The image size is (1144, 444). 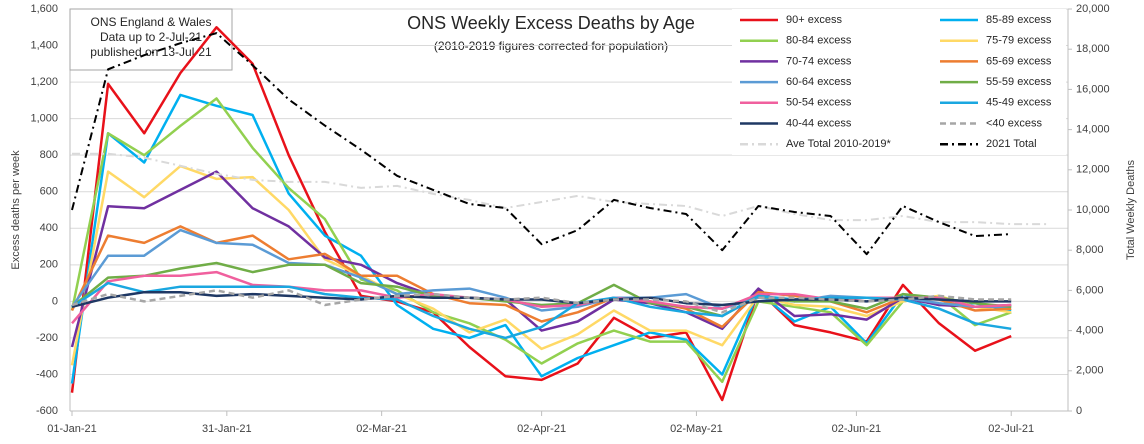 What do you see at coordinates (47, 374) in the screenshot?
I see `y-tick-label: -400` at bounding box center [47, 374].